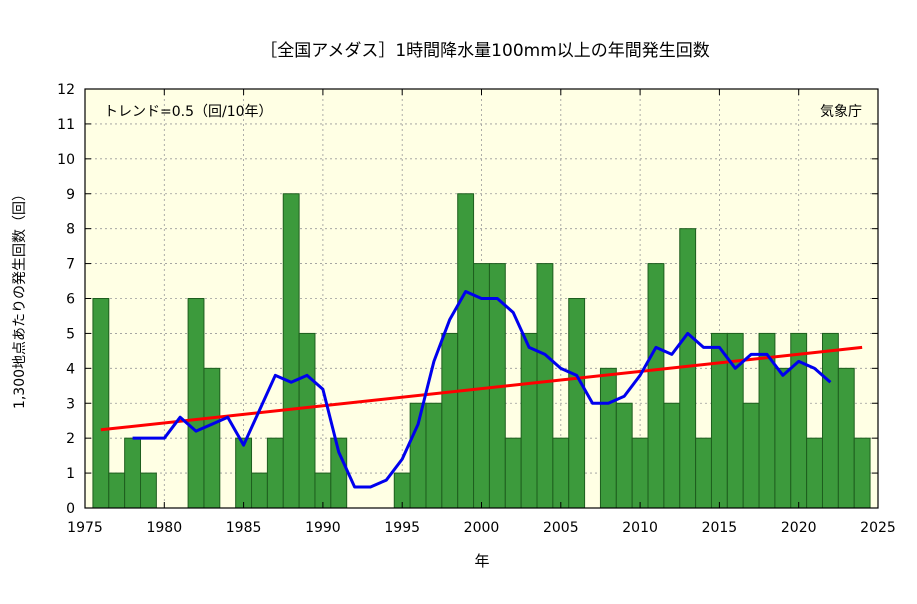 The image size is (917, 604). What do you see at coordinates (640, 528) in the screenshot?
I see `x-tick-label: 2010` at bounding box center [640, 528].